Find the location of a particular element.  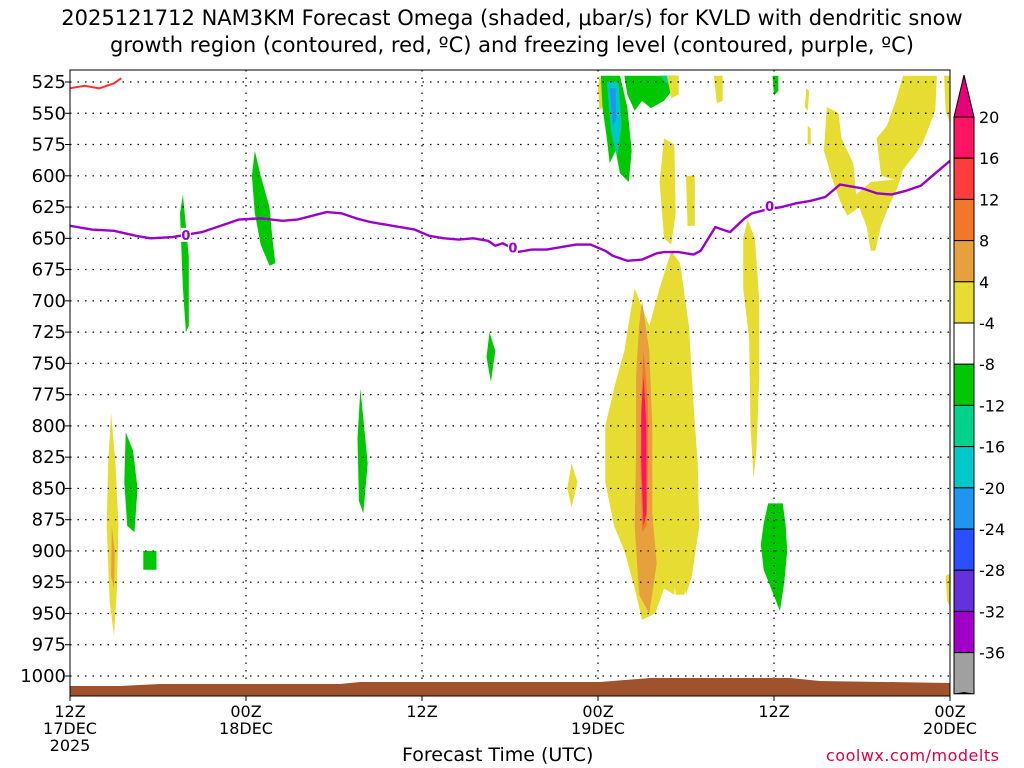

omega-region-y7 is located at coordinates (751, 349).